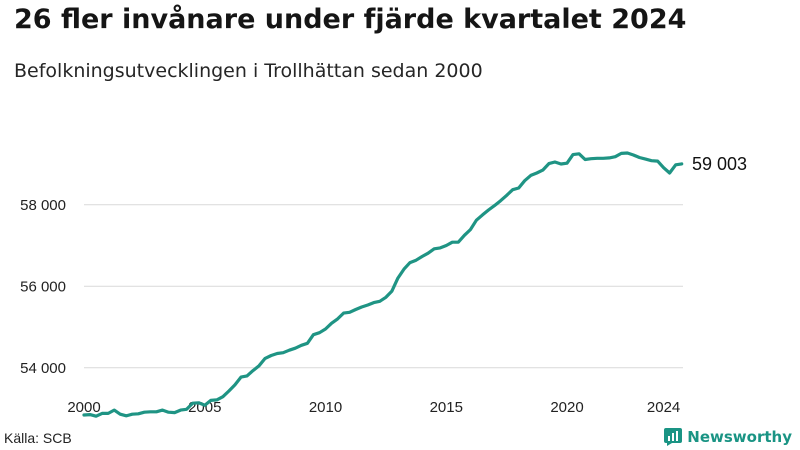 This screenshot has height=450, width=800. What do you see at coordinates (663, 407) in the screenshot?
I see `x-tick-label: 2024` at bounding box center [663, 407].